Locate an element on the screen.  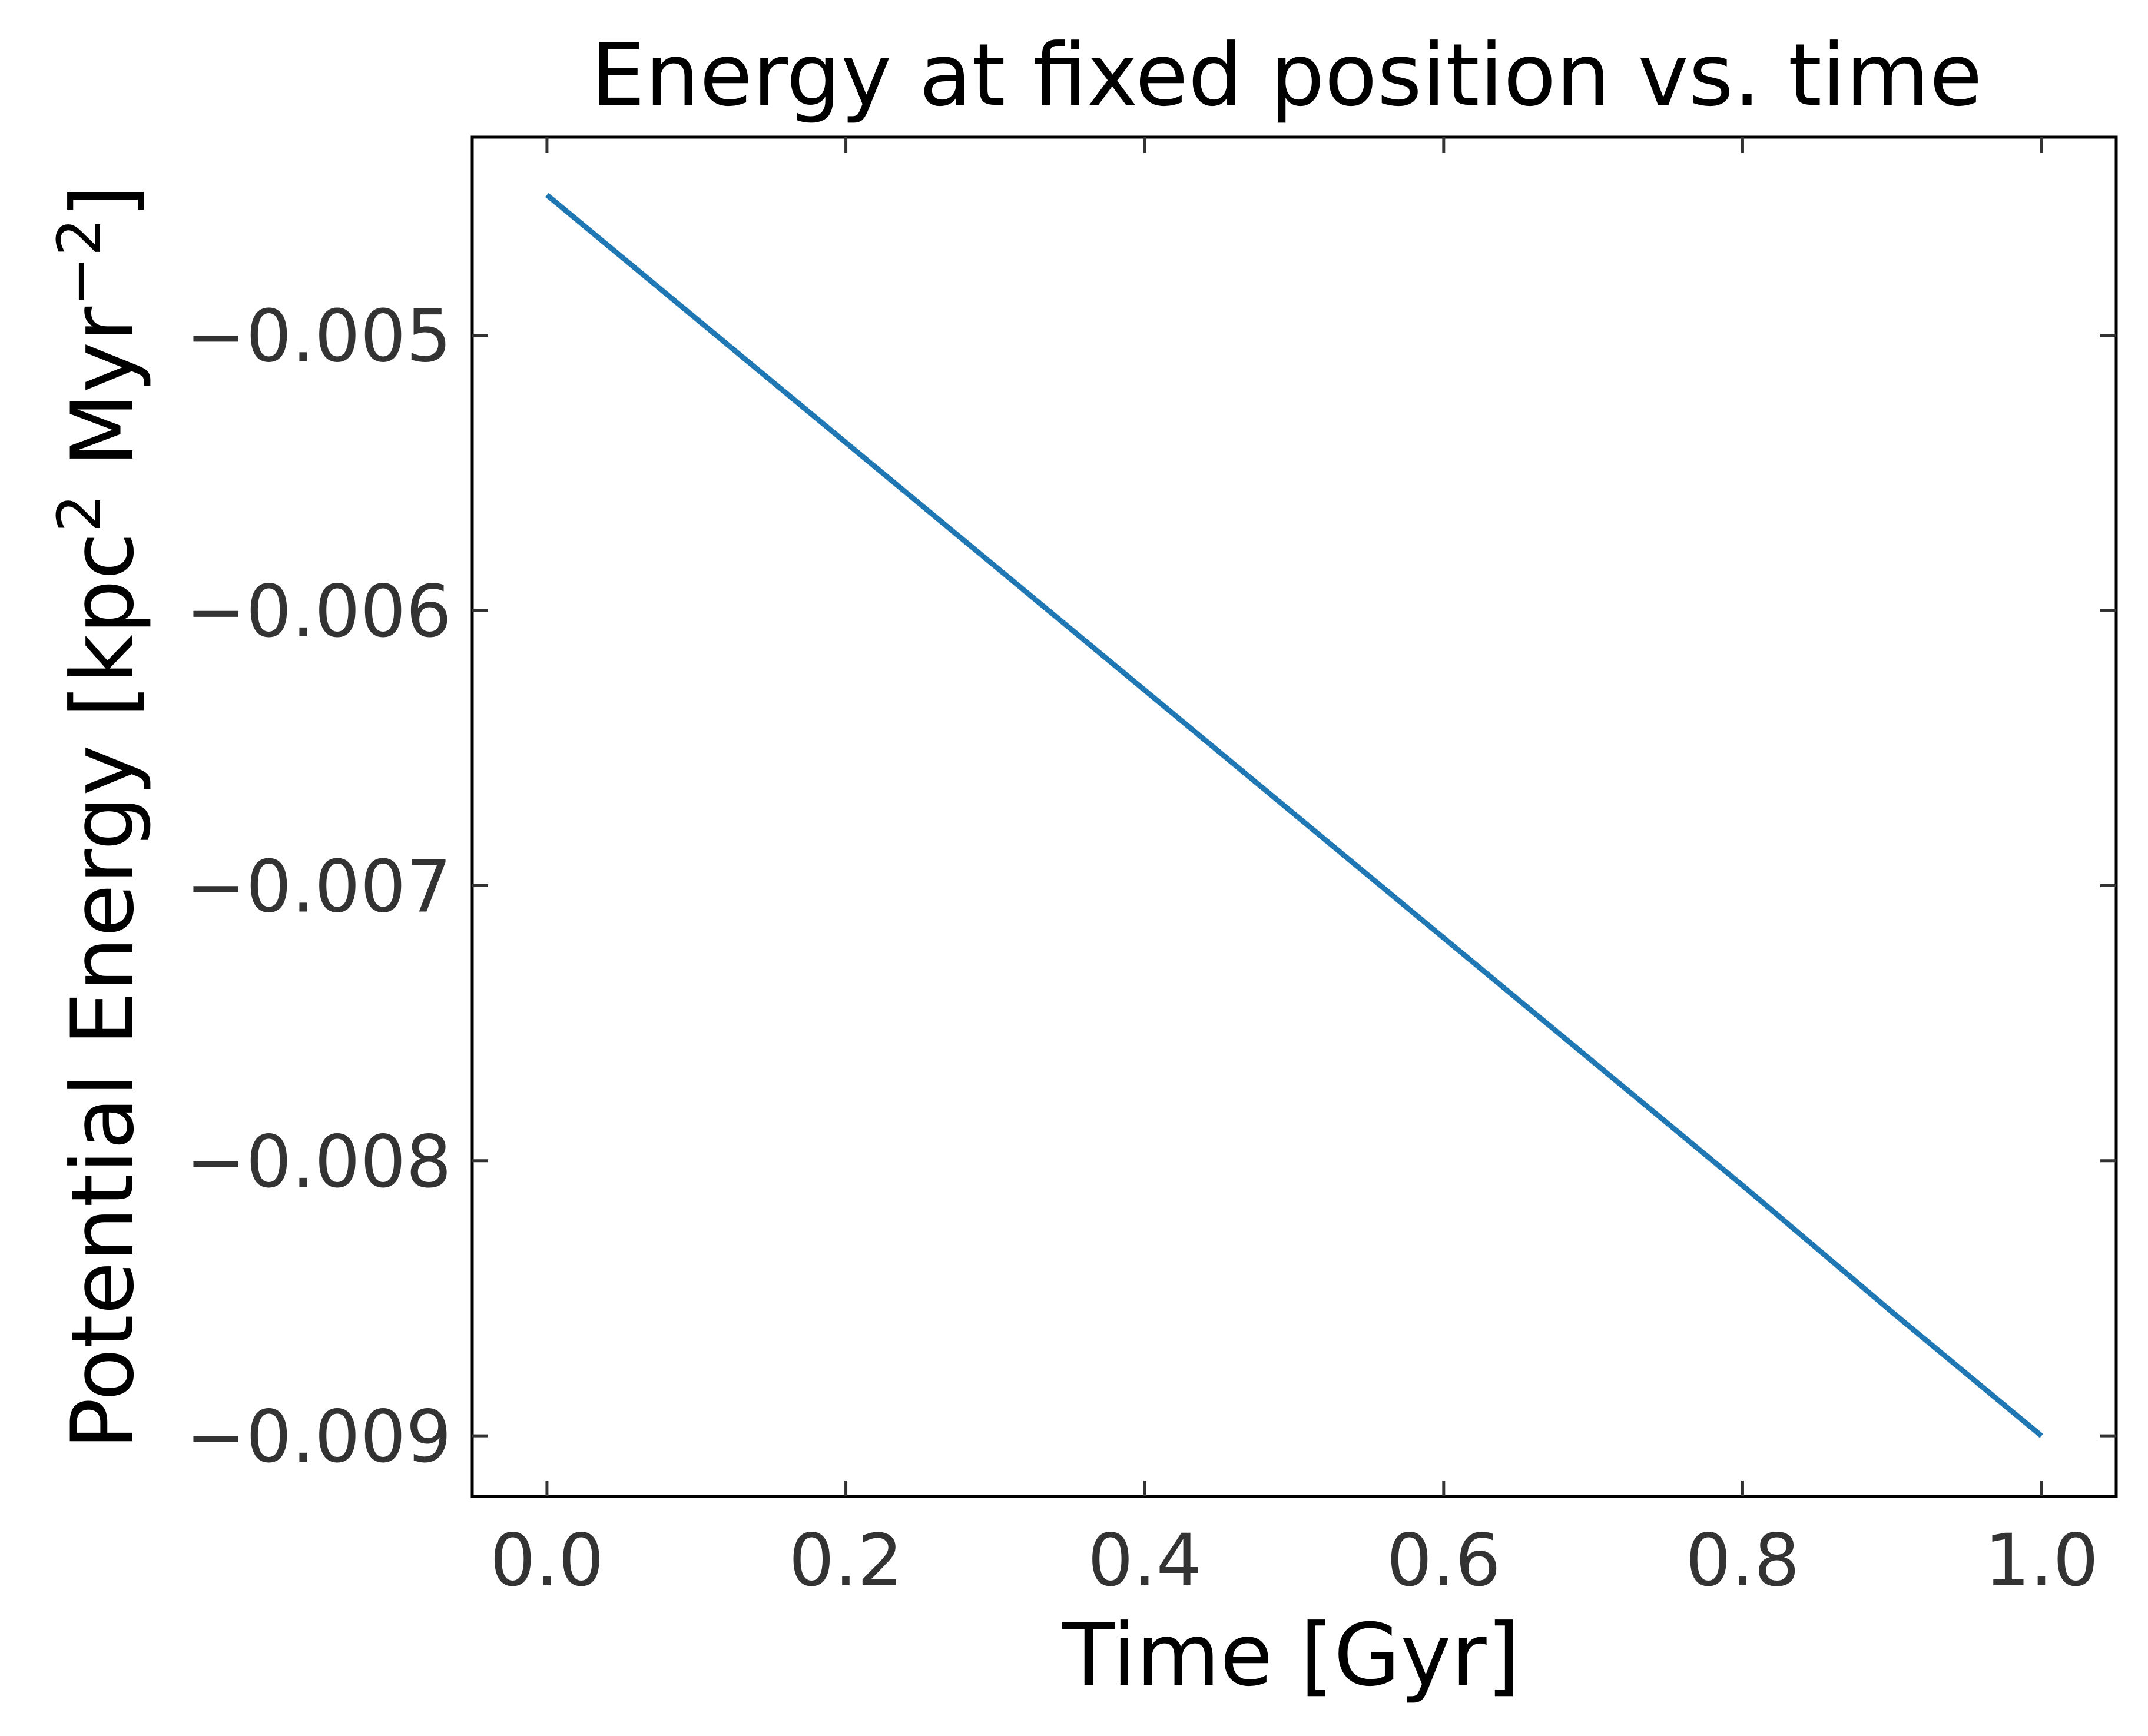
x-tick-label: 0.2 is located at coordinates (846, 1560).